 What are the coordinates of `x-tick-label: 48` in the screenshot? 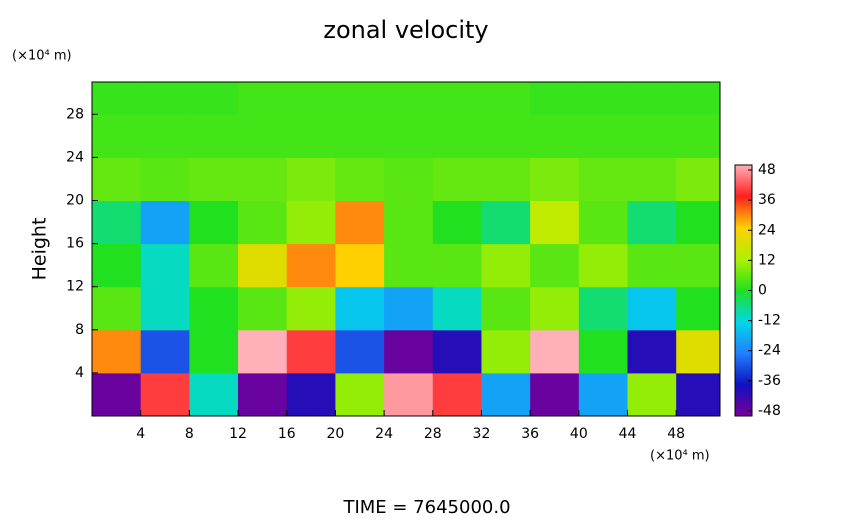 It's located at (676, 434).